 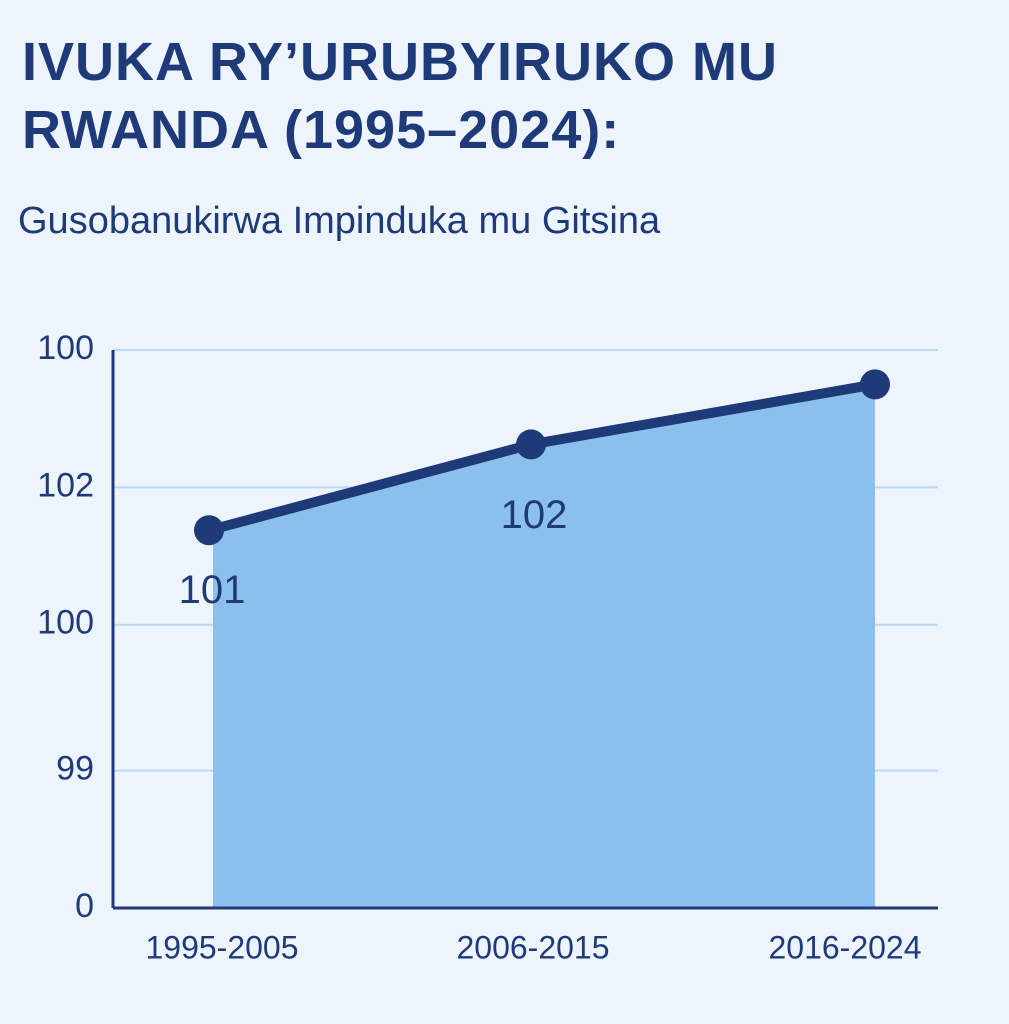 What do you see at coordinates (221, 947) in the screenshot?
I see `x-tick-label: 1995-2005` at bounding box center [221, 947].